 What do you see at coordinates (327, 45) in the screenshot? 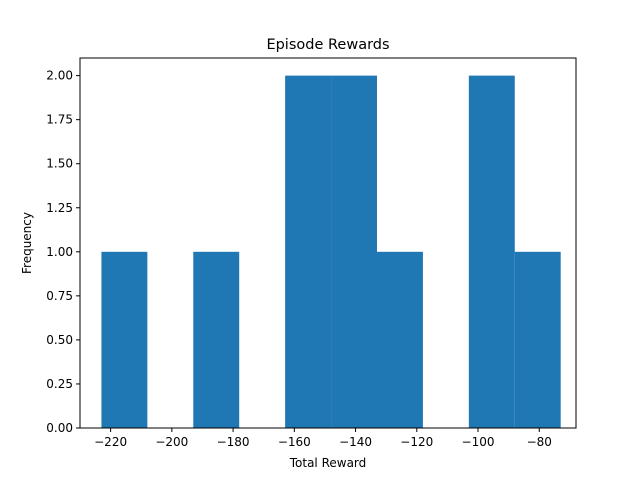
I see `chart-title: Episode Rewards` at bounding box center [327, 45].